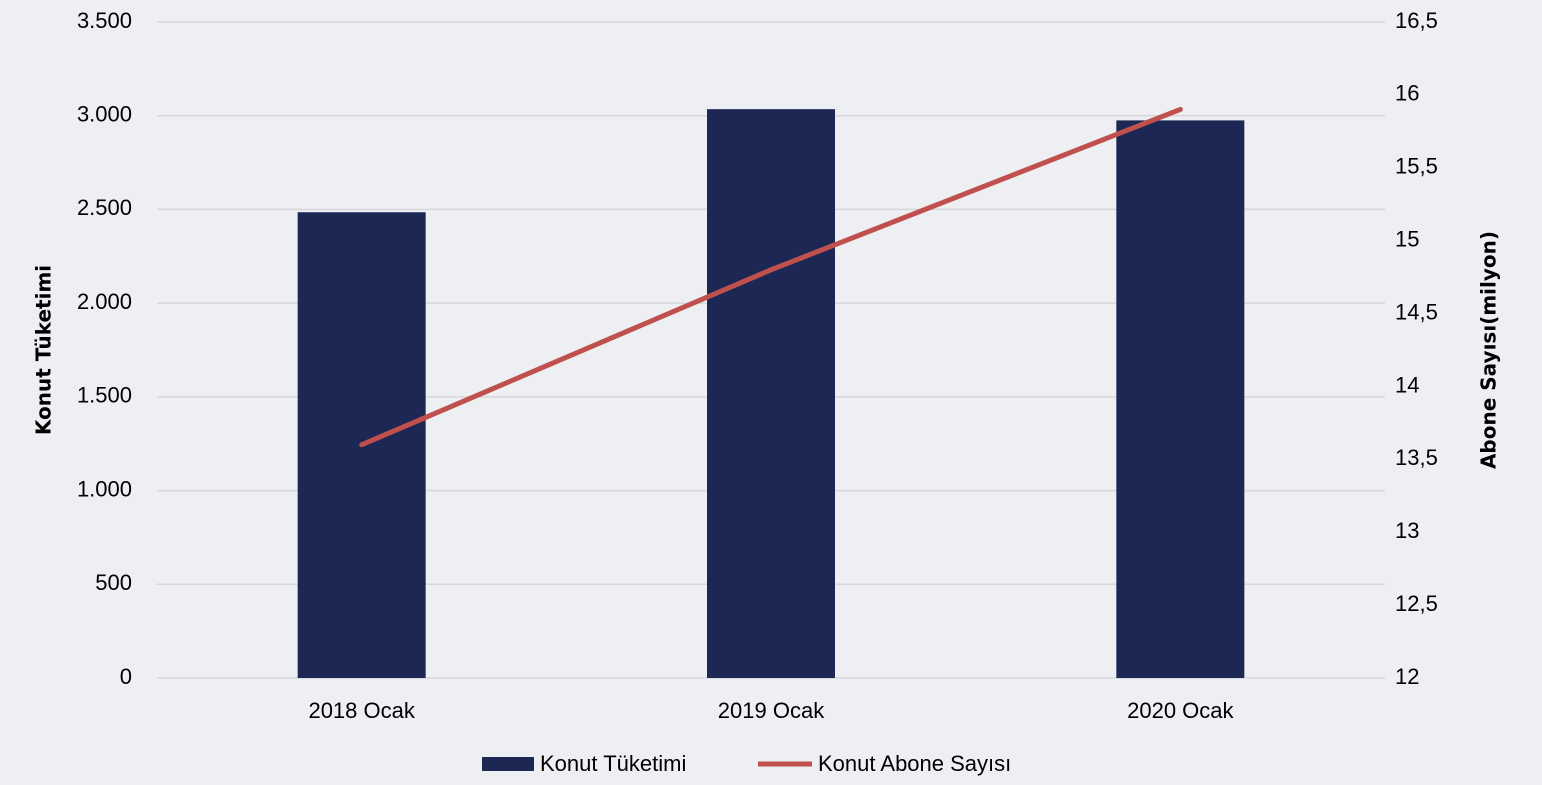 Image resolution: width=1542 pixels, height=785 pixels. Describe the element at coordinates (1407, 93) in the screenshot. I see `y2-tick-label: 16` at that location.